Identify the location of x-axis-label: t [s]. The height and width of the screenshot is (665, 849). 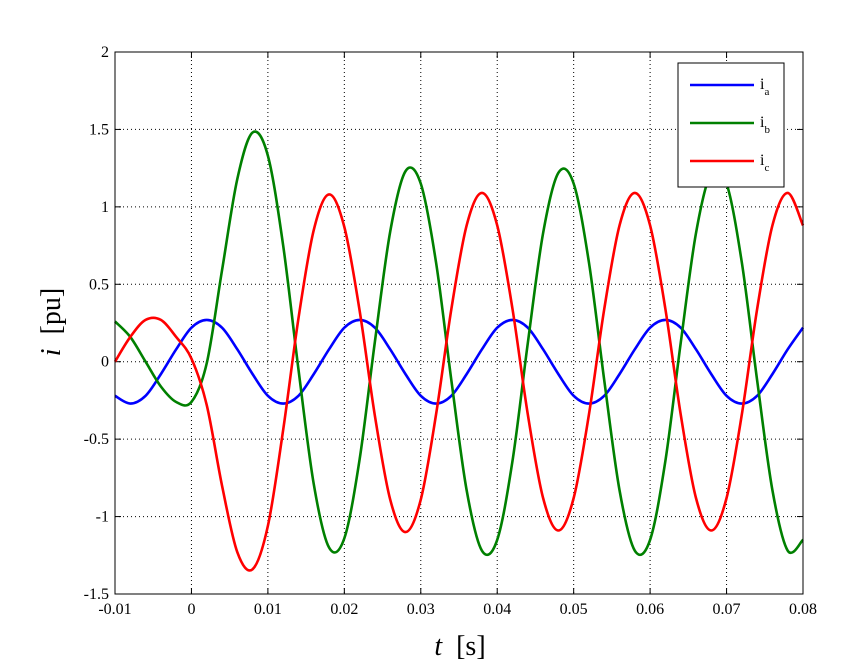
(459, 646).